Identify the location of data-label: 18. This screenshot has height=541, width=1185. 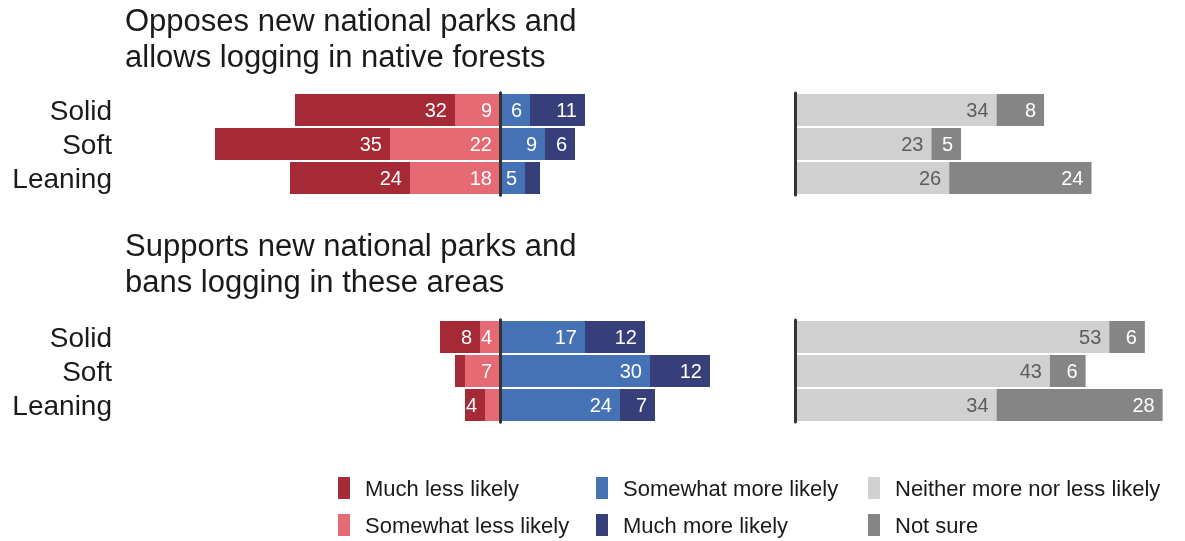
(480, 178).